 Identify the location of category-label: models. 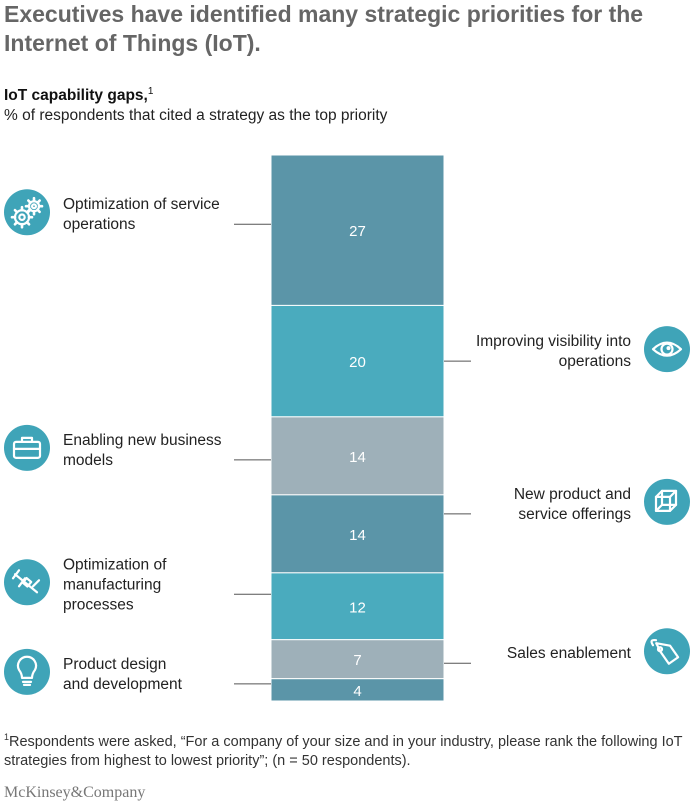
(88, 460).